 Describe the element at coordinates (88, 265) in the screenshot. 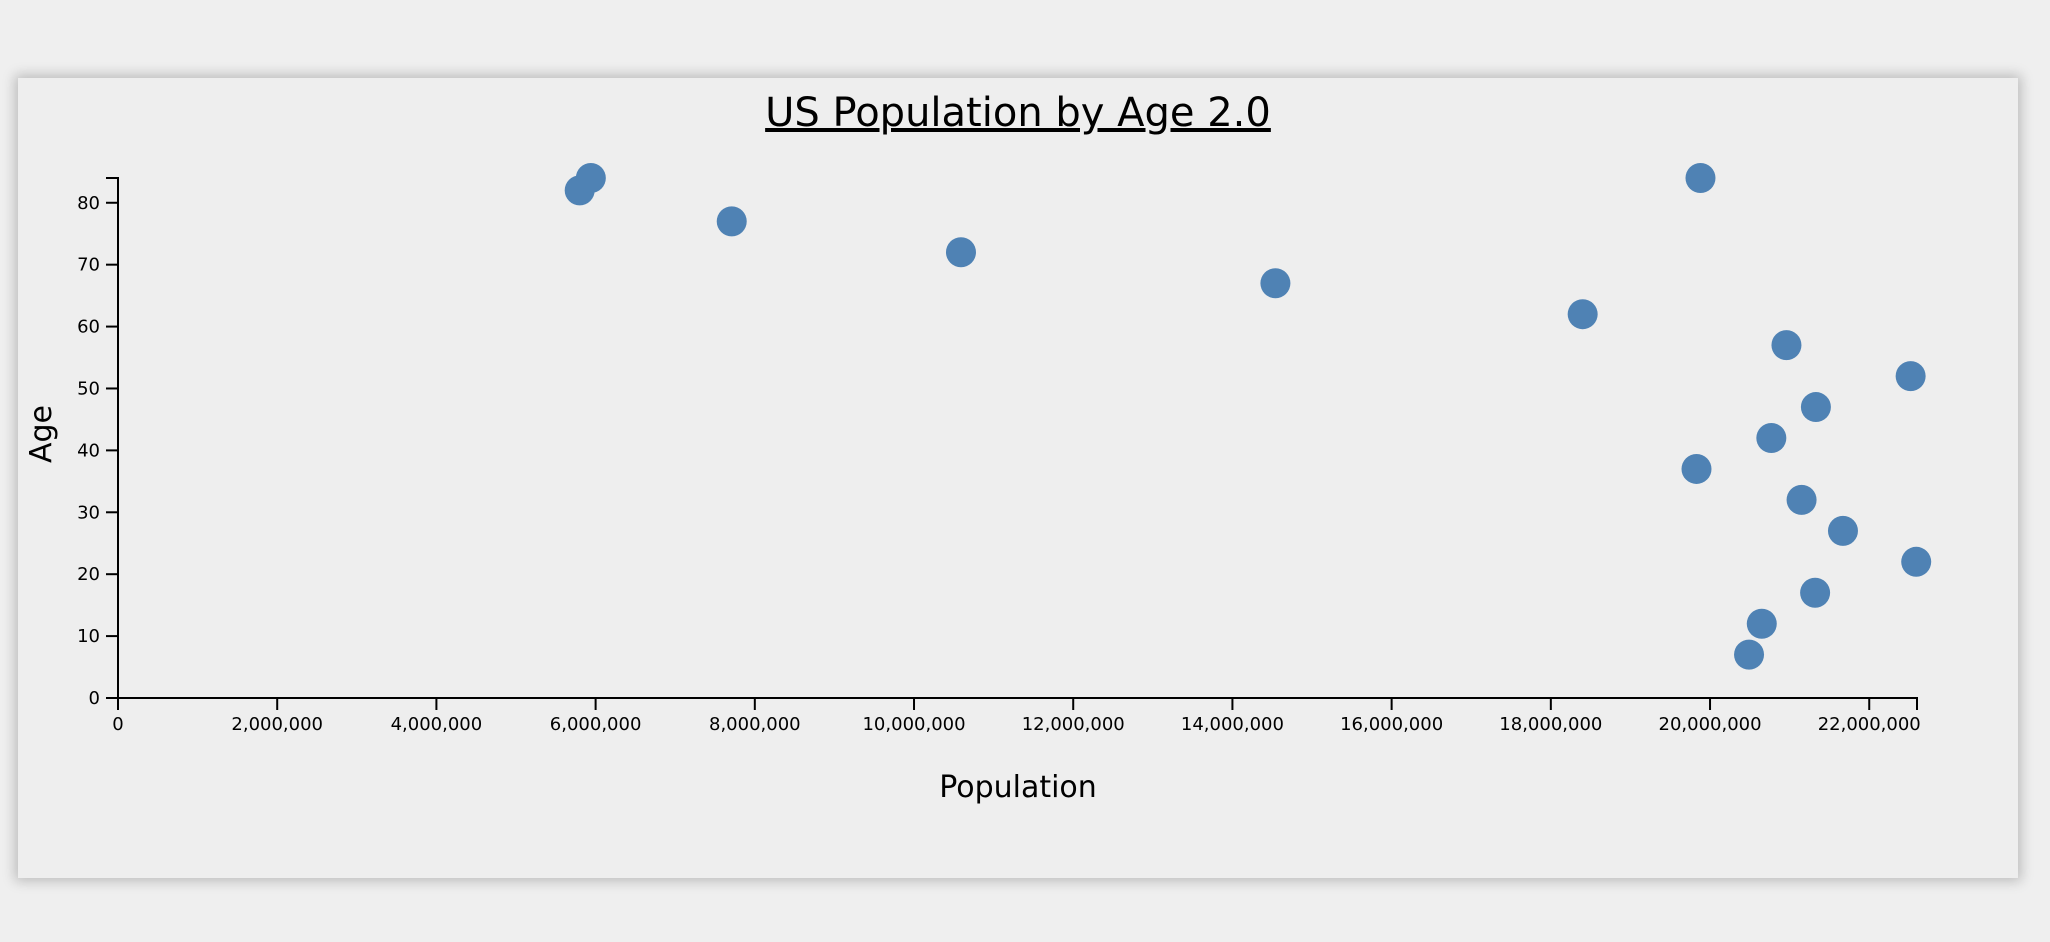

I see `y-tick-label: 70` at that location.